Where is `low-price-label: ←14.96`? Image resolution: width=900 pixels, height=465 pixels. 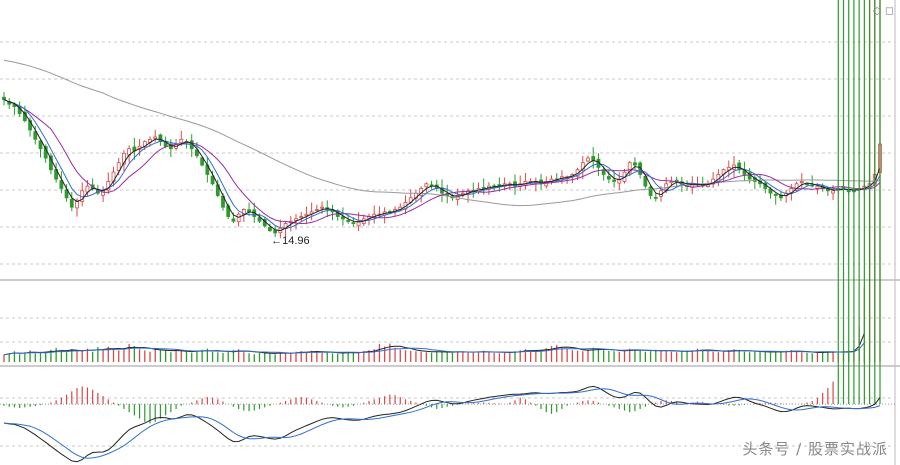 low-price-label: ←14.96 is located at coordinates (290, 241).